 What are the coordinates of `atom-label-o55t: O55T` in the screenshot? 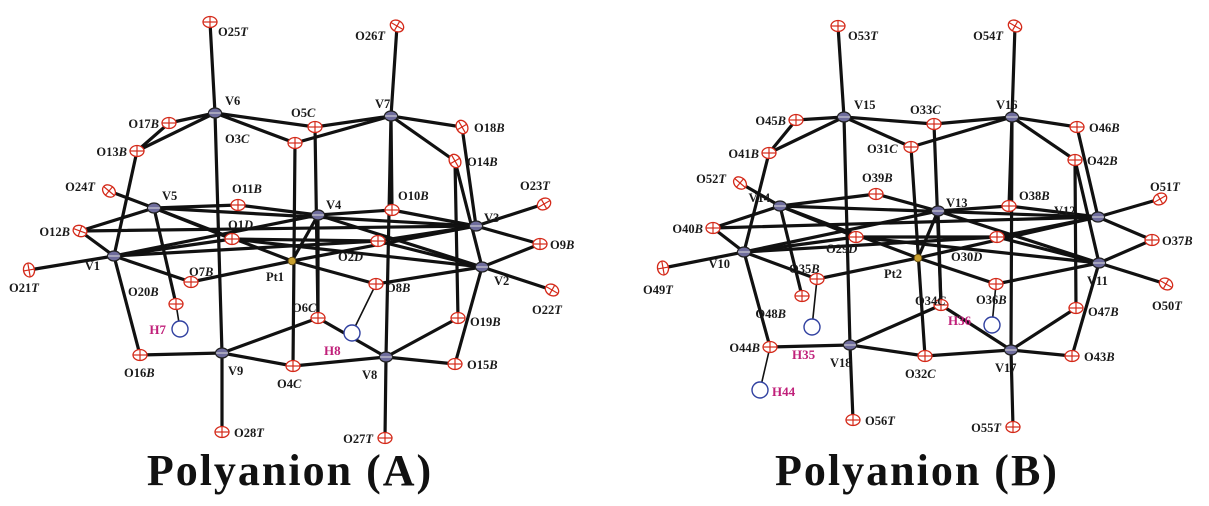 It's located at (986, 428).